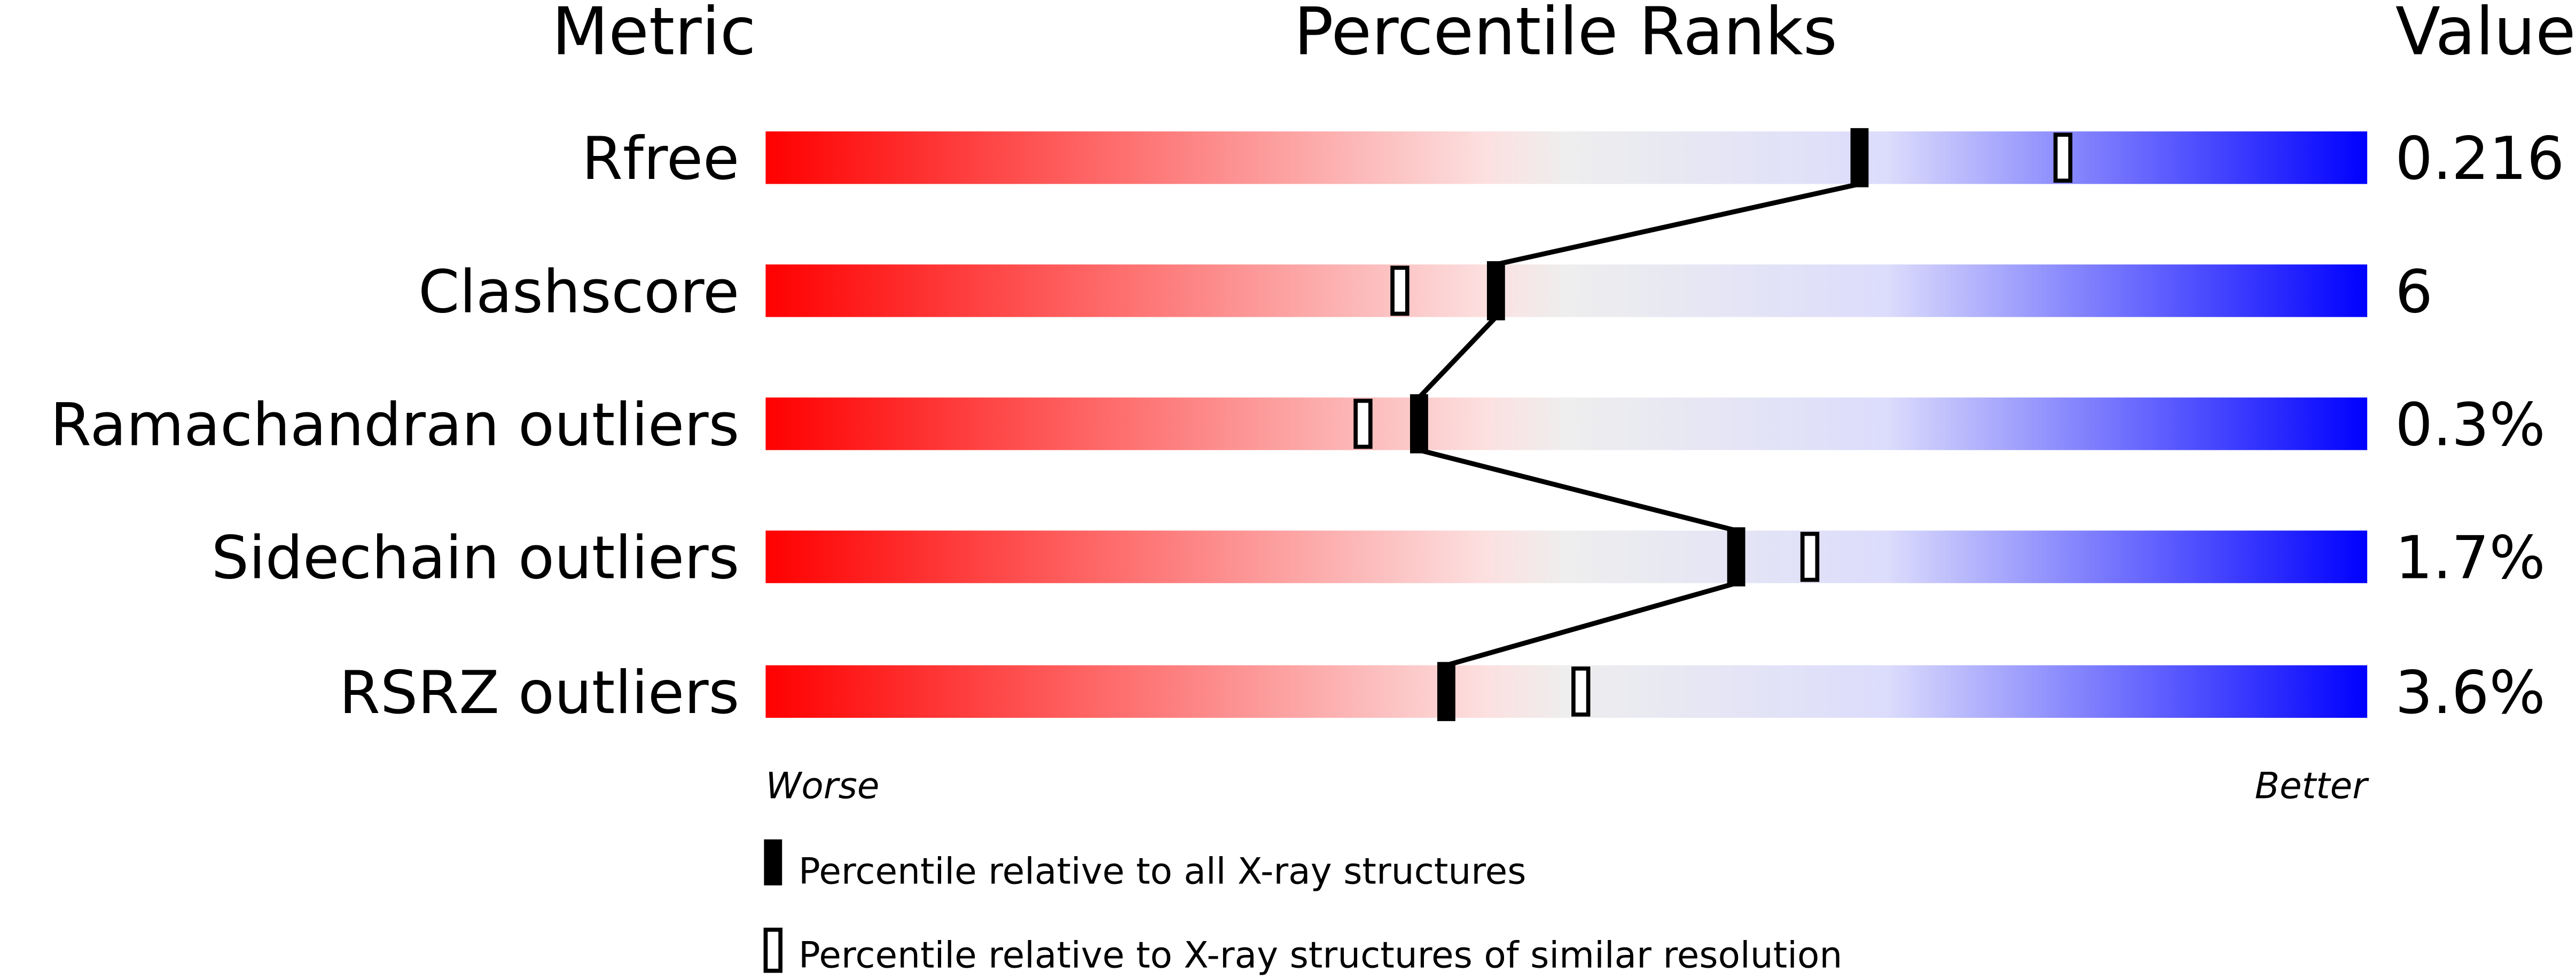  Describe the element at coordinates (476, 558) in the screenshot. I see `metric-label: Sidechain outliers` at that location.